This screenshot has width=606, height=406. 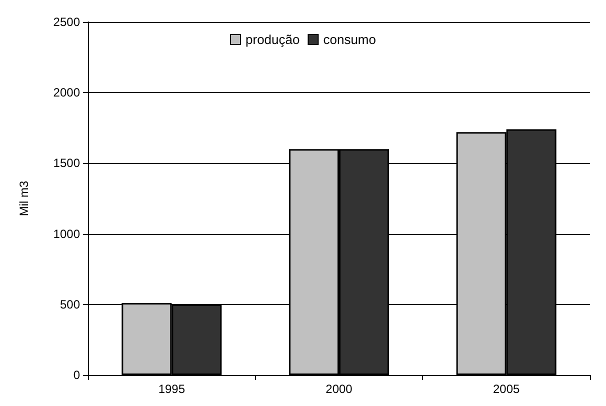 What do you see at coordinates (70, 304) in the screenshot?
I see `y-tick-label: 500` at bounding box center [70, 304].